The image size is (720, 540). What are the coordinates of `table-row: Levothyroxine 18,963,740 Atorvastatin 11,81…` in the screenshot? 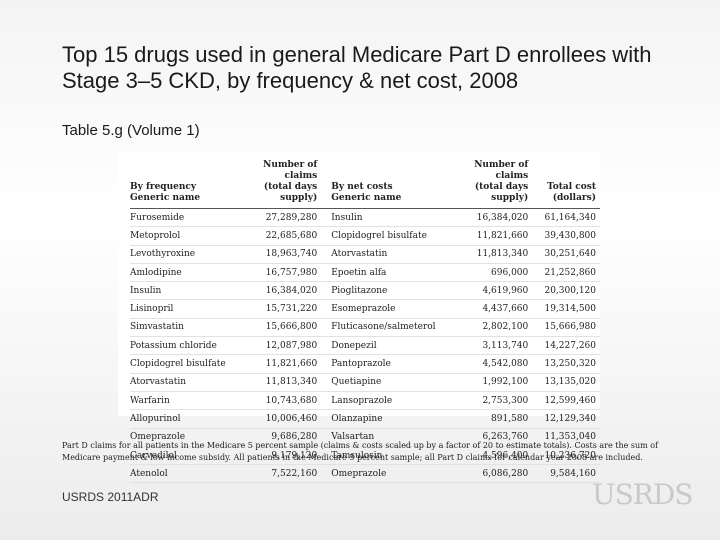 It's located at (365, 254).